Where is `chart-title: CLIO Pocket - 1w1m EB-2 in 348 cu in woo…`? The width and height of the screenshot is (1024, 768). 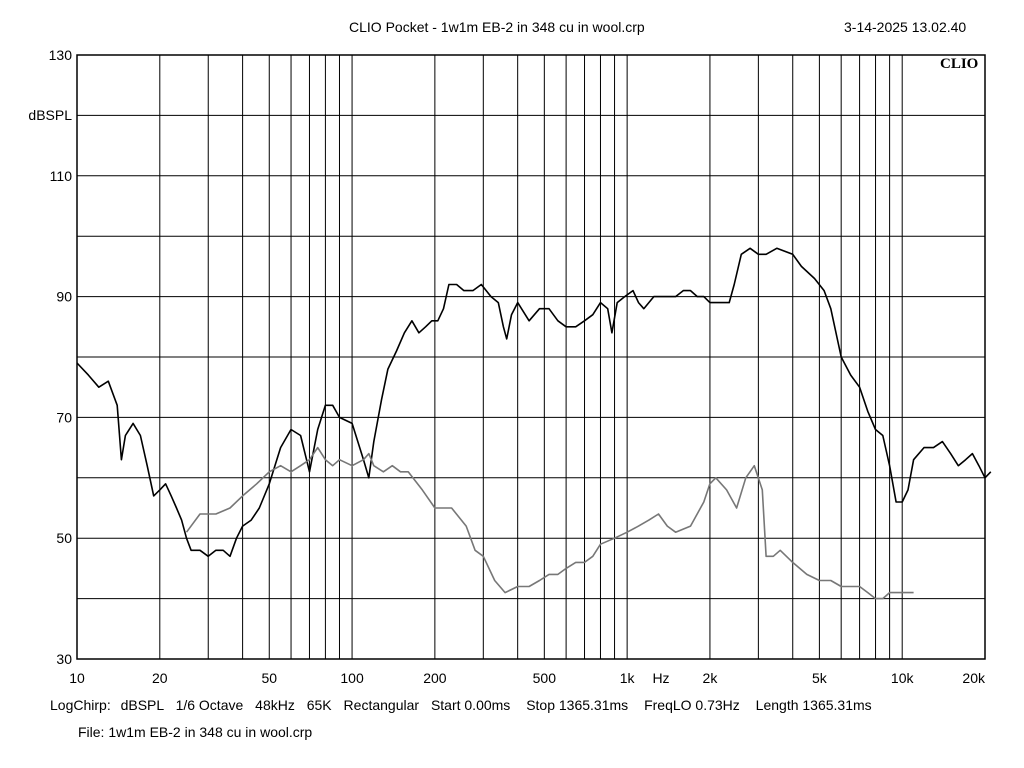
chart-title: CLIO Pocket - 1w1m EB-2 in 348 cu in woo… is located at coordinates (497, 27).